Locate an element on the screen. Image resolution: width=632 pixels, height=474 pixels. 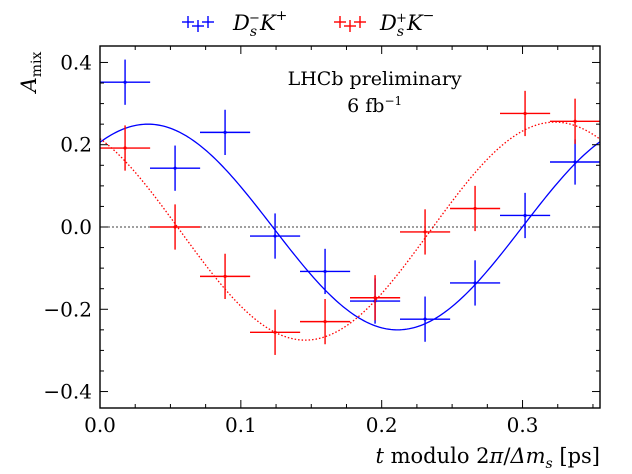
x-axis-label: t modulo 2π/Δms [ps] is located at coordinates (487, 458).